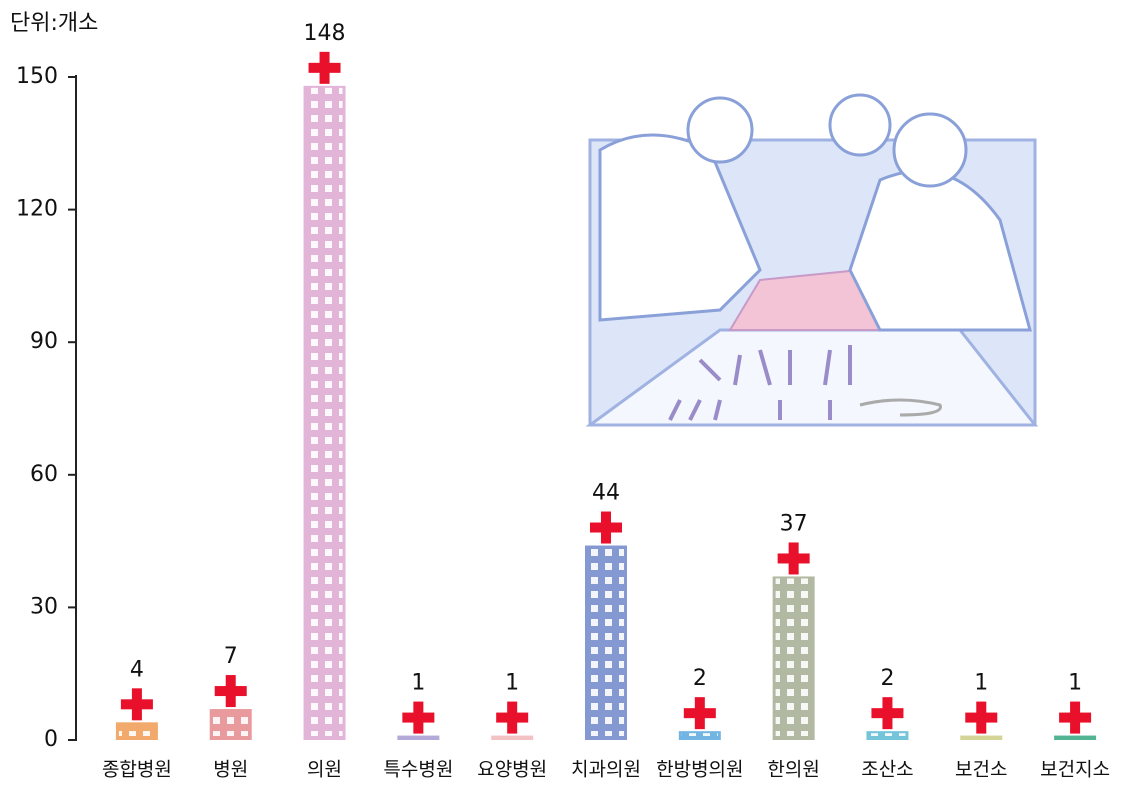 The height and width of the screenshot is (787, 1127). Describe the element at coordinates (887, 770) in the screenshot. I see `x-tick-label: 조산소` at that location.